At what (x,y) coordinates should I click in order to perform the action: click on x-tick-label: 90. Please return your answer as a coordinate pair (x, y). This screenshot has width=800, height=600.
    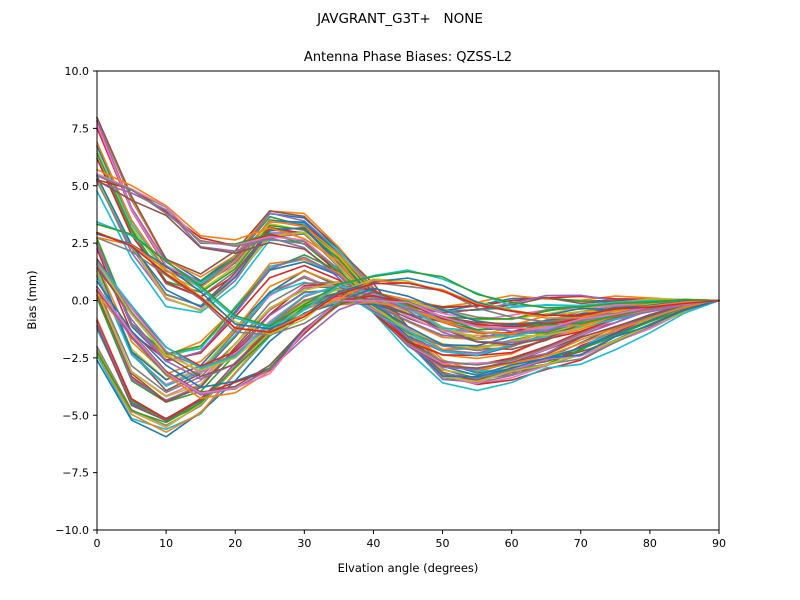
    Looking at the image, I should click on (719, 543).